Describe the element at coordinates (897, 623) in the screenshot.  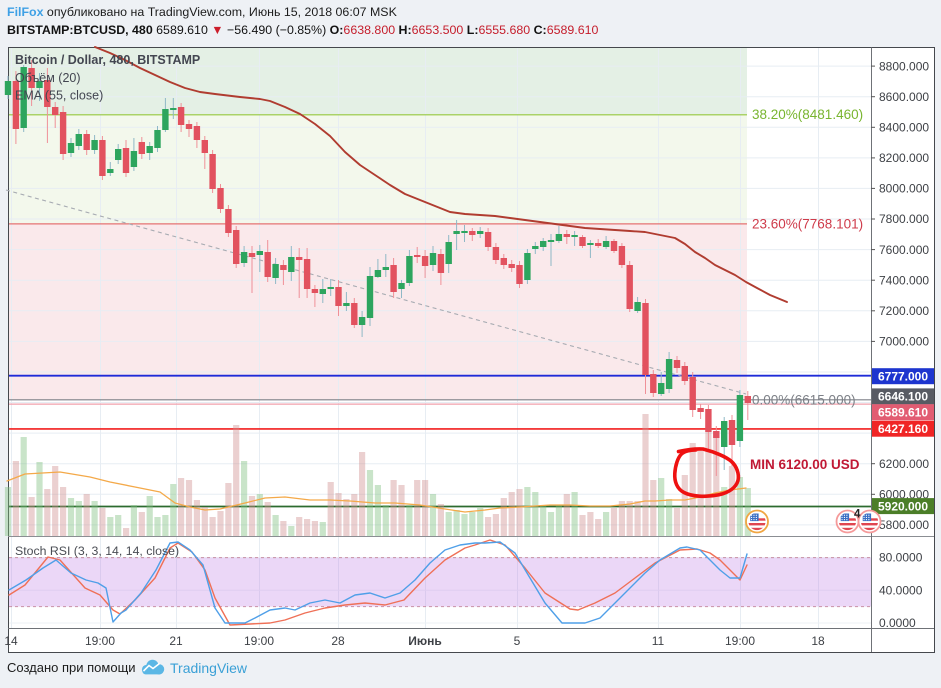
I see `svg-text: 0.0000` at that location.